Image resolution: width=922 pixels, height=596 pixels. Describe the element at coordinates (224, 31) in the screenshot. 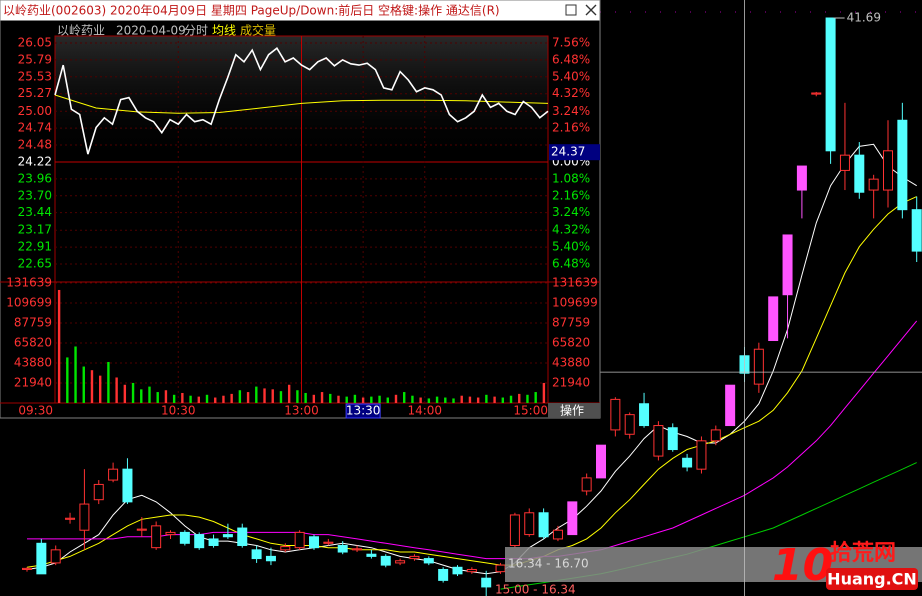

I see `legend-avg: 均线` at that location.